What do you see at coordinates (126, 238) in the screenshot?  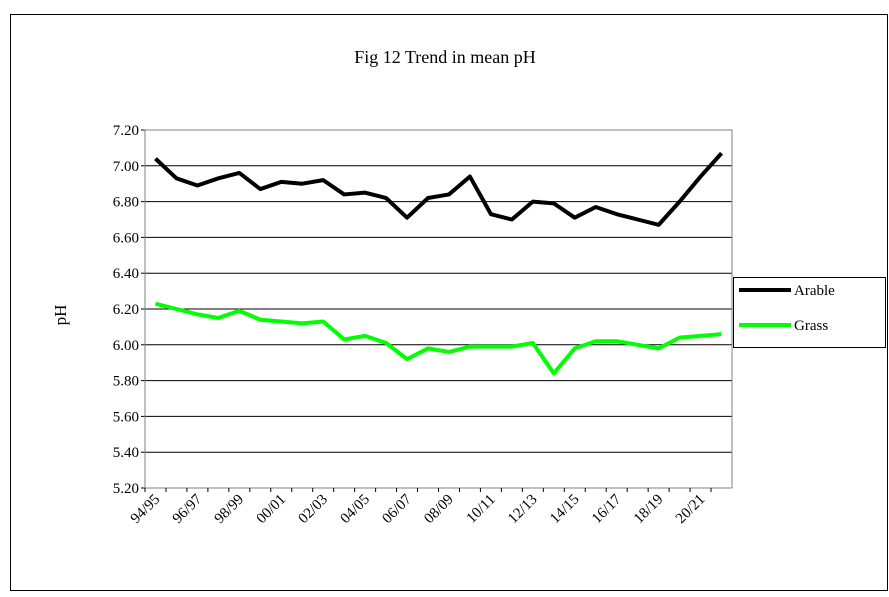 I see `y-tick-label: 6.60` at bounding box center [126, 238].